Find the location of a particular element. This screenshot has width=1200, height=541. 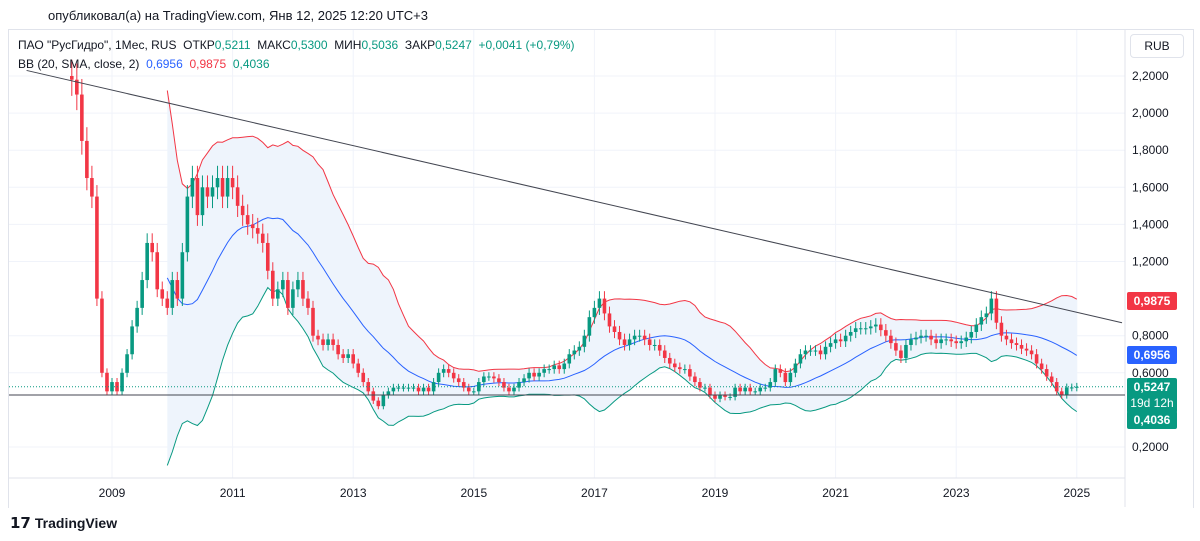

y-tick-label: 1,8000 is located at coordinates (1150, 150).